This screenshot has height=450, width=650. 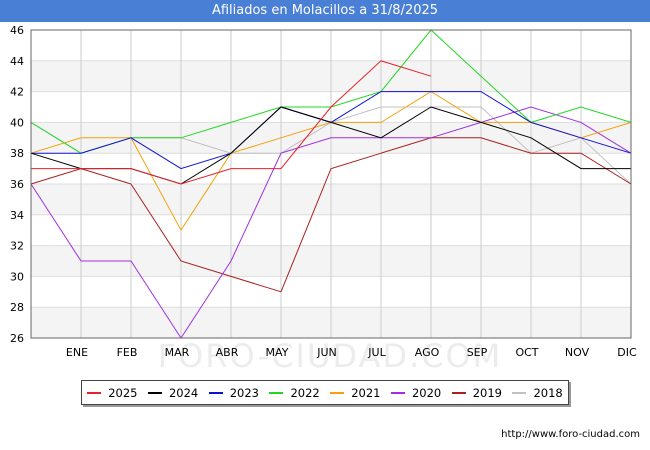 What do you see at coordinates (17, 122) in the screenshot?
I see `y-tick-label: 40` at bounding box center [17, 122].